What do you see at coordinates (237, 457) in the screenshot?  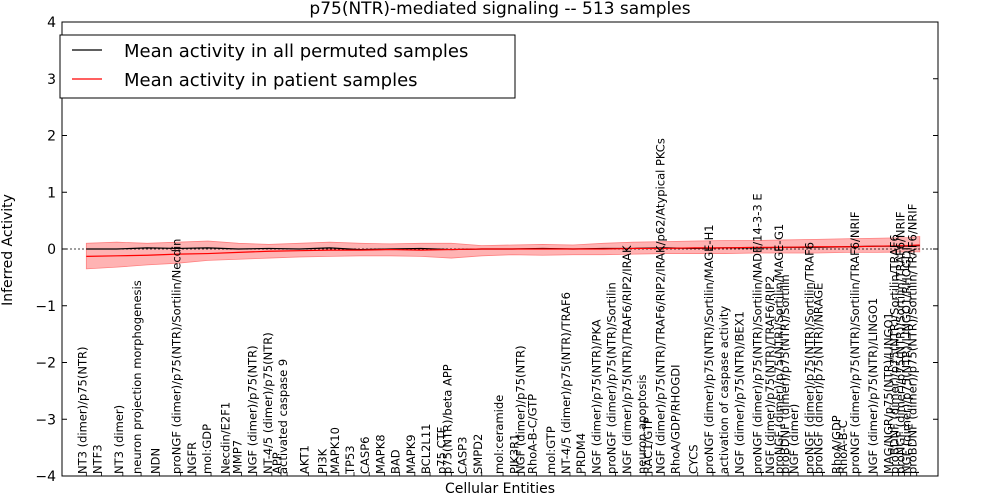 I see `x-tick-label: MMP7` at bounding box center [237, 457].